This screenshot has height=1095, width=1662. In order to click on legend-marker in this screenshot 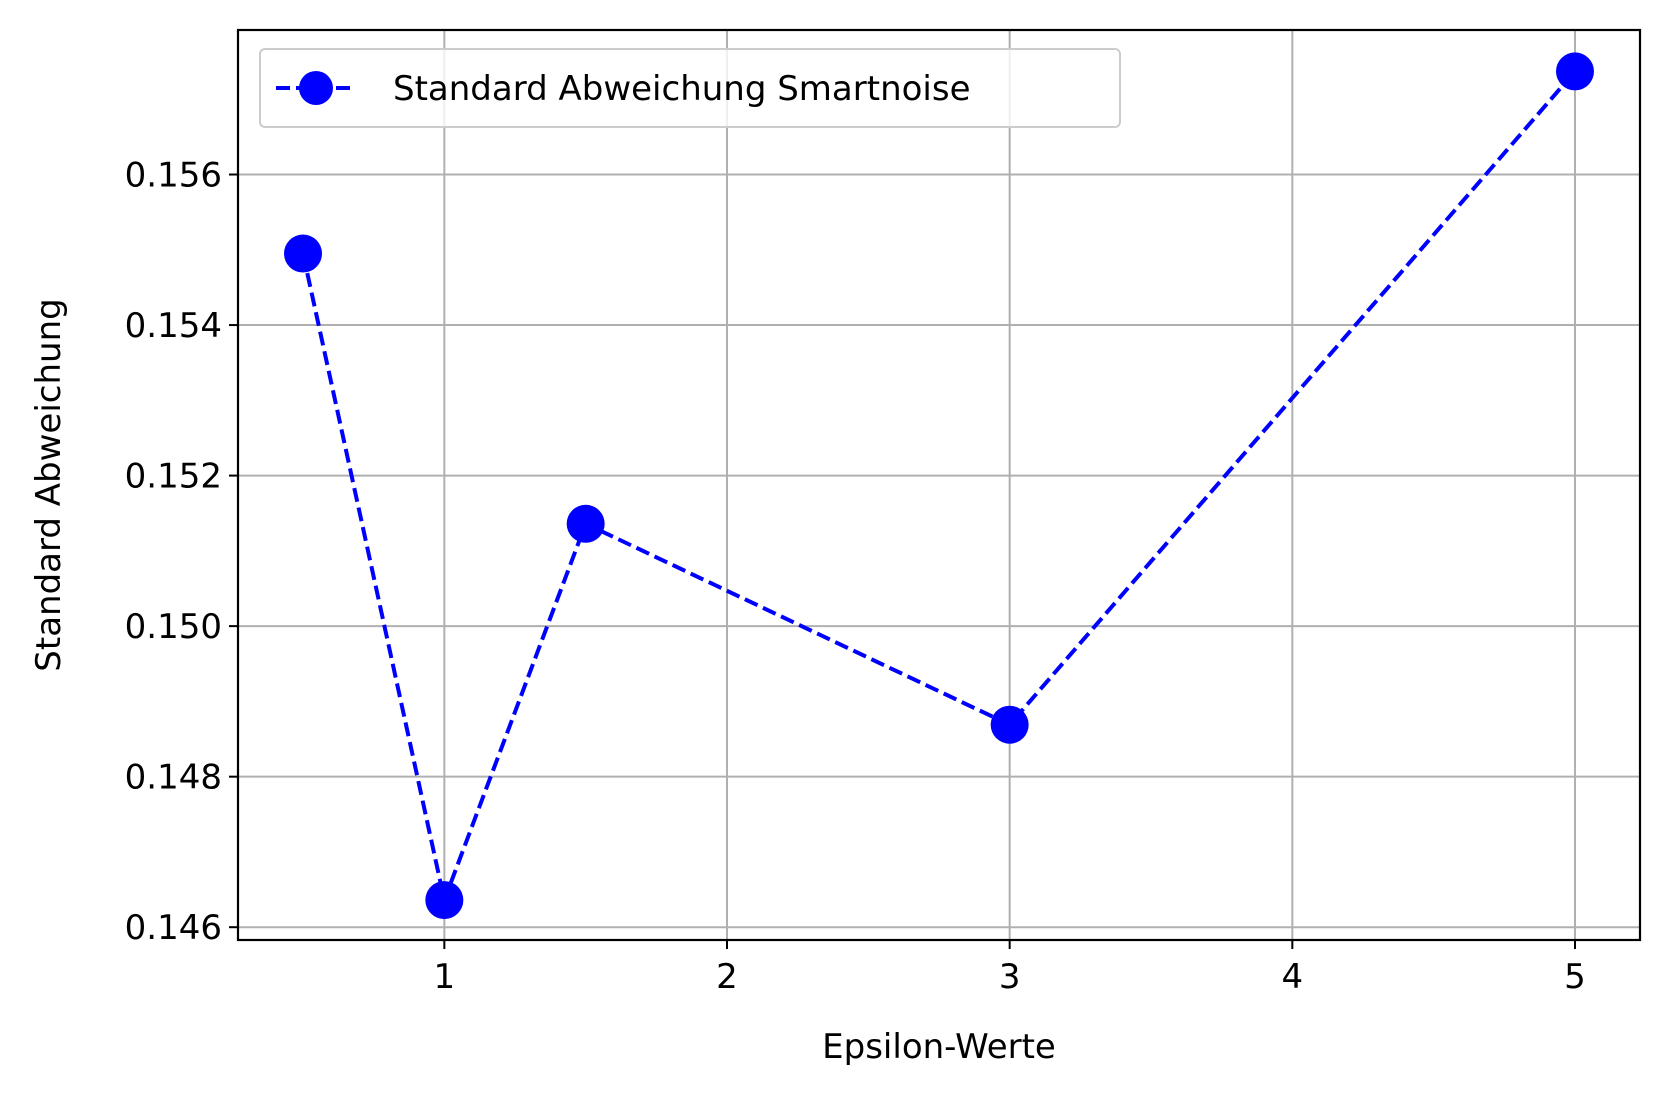, I will do `click(316, 88)`.